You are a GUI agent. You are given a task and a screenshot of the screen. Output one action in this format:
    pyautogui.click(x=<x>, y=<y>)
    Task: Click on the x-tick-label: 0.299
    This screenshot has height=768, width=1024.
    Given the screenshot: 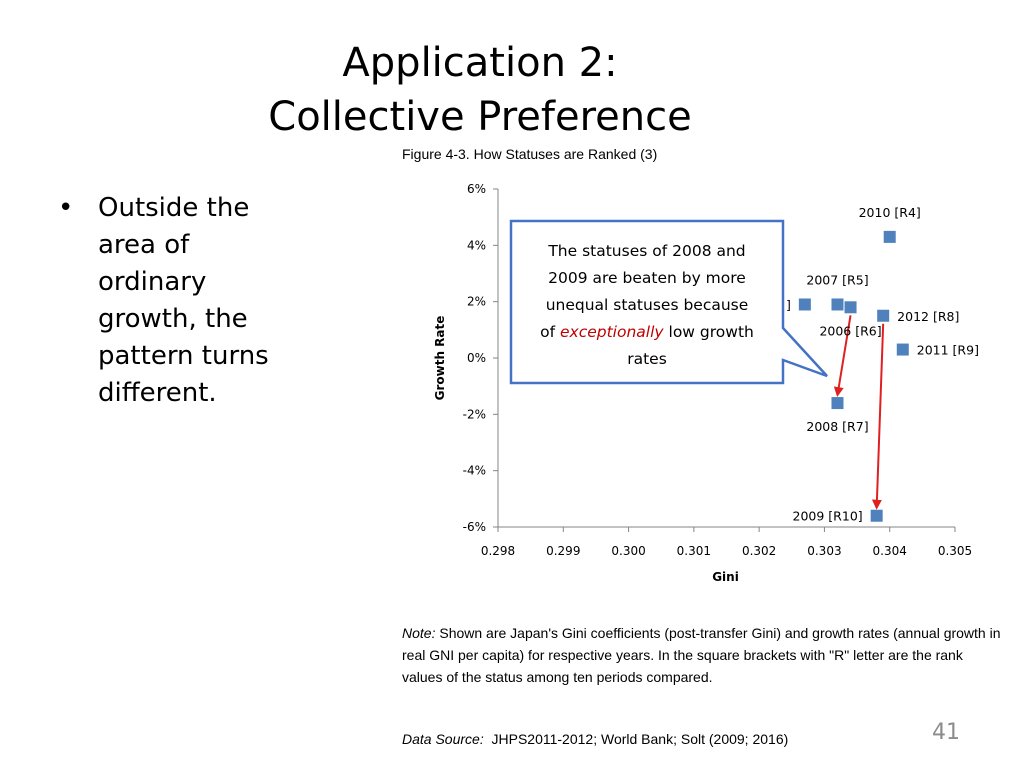 What is the action you would take?
    pyautogui.click(x=563, y=551)
    